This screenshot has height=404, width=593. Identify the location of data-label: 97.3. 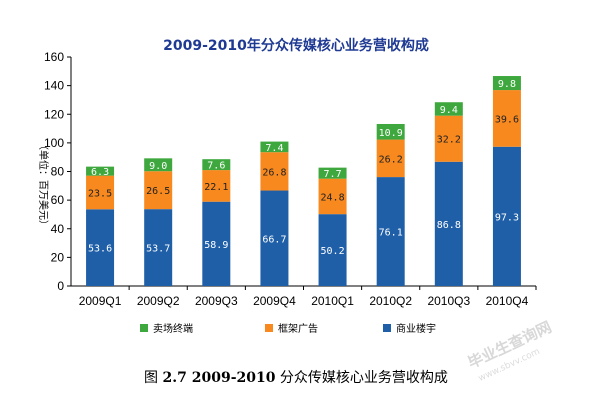
(507, 217).